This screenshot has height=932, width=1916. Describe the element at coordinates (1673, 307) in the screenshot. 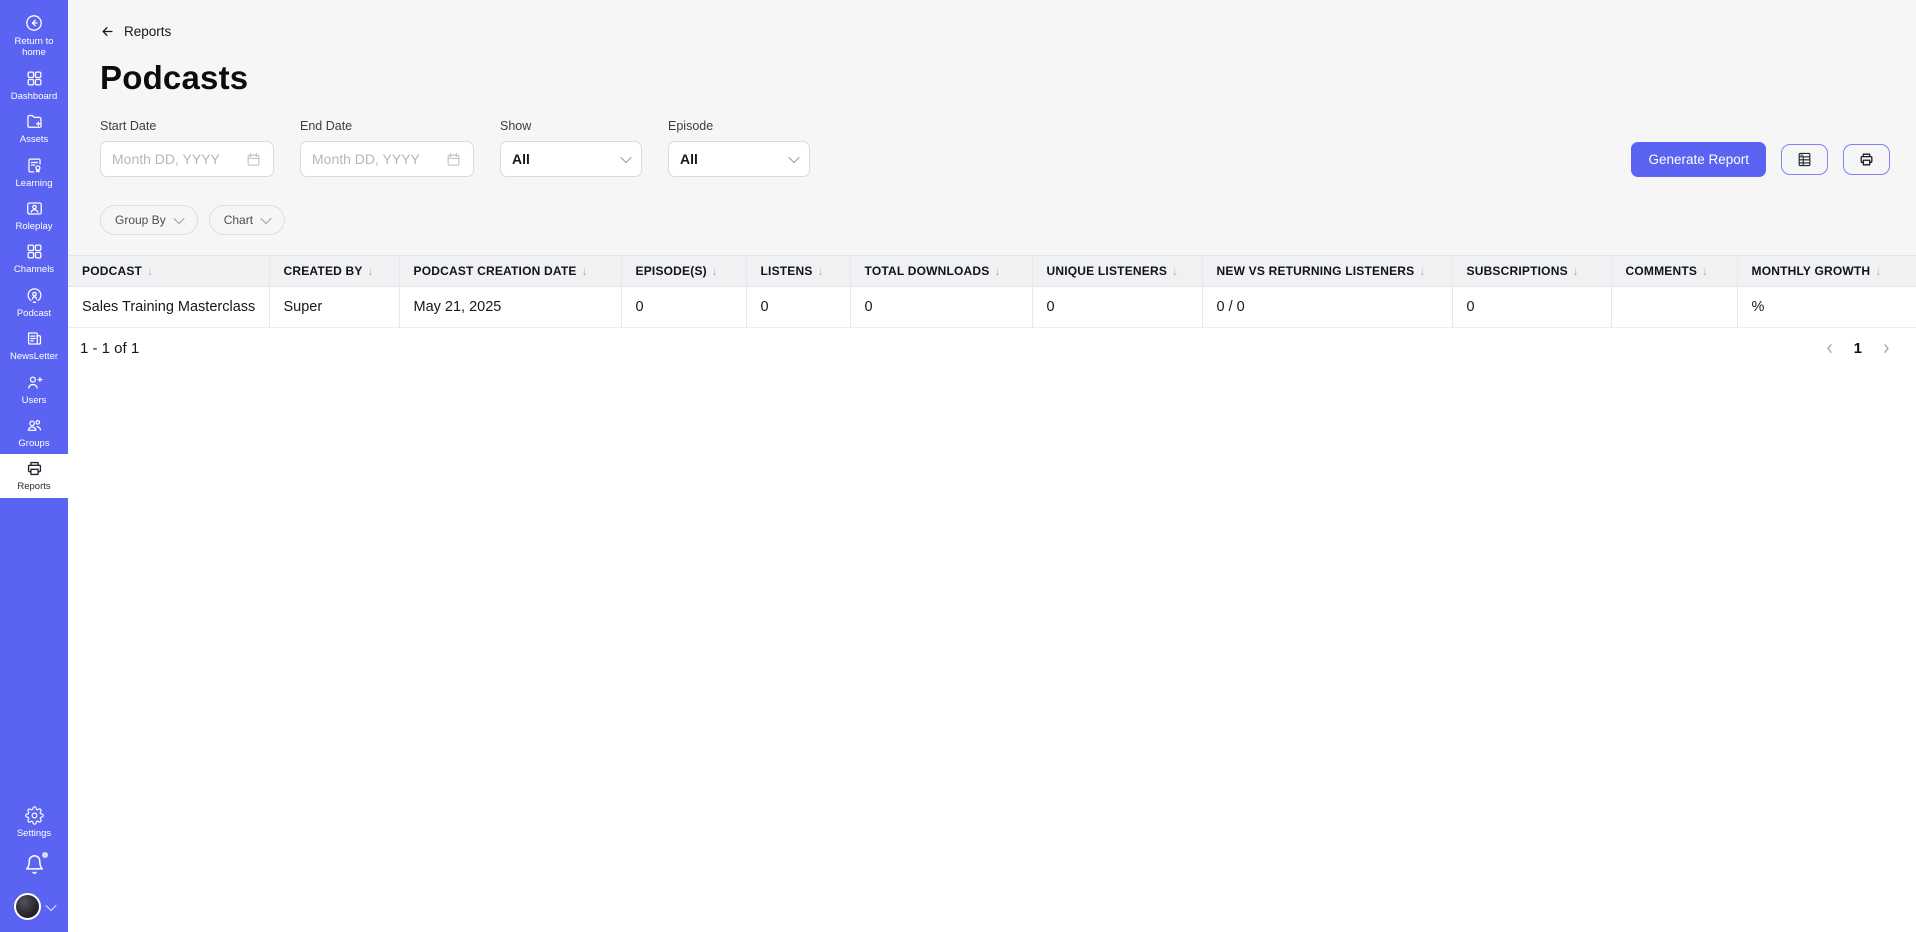

I see `cell-comments` at that location.